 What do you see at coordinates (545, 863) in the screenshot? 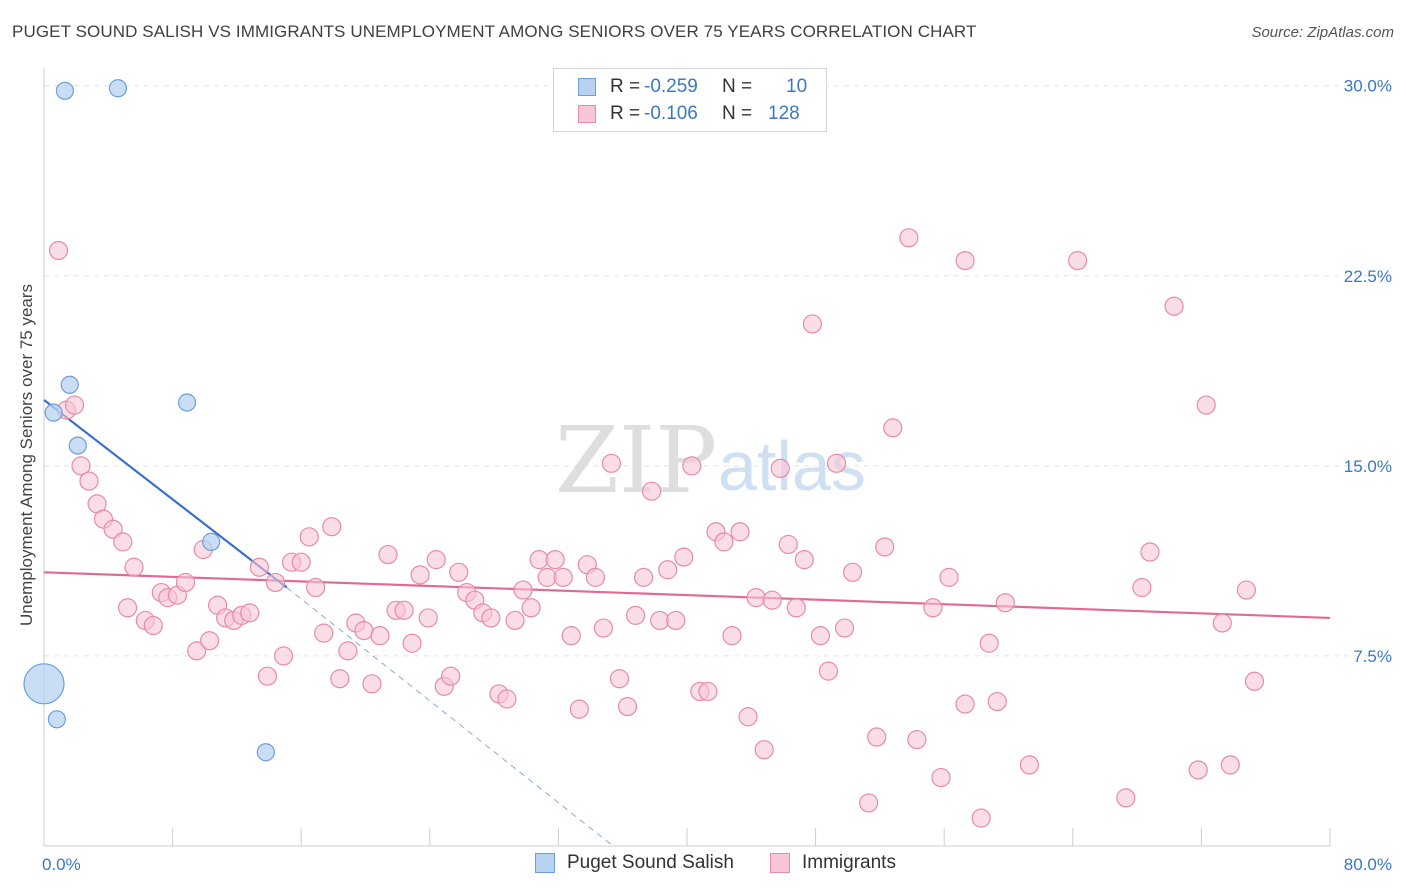
I see `bottom-legend-swatch-salish` at bounding box center [545, 863].